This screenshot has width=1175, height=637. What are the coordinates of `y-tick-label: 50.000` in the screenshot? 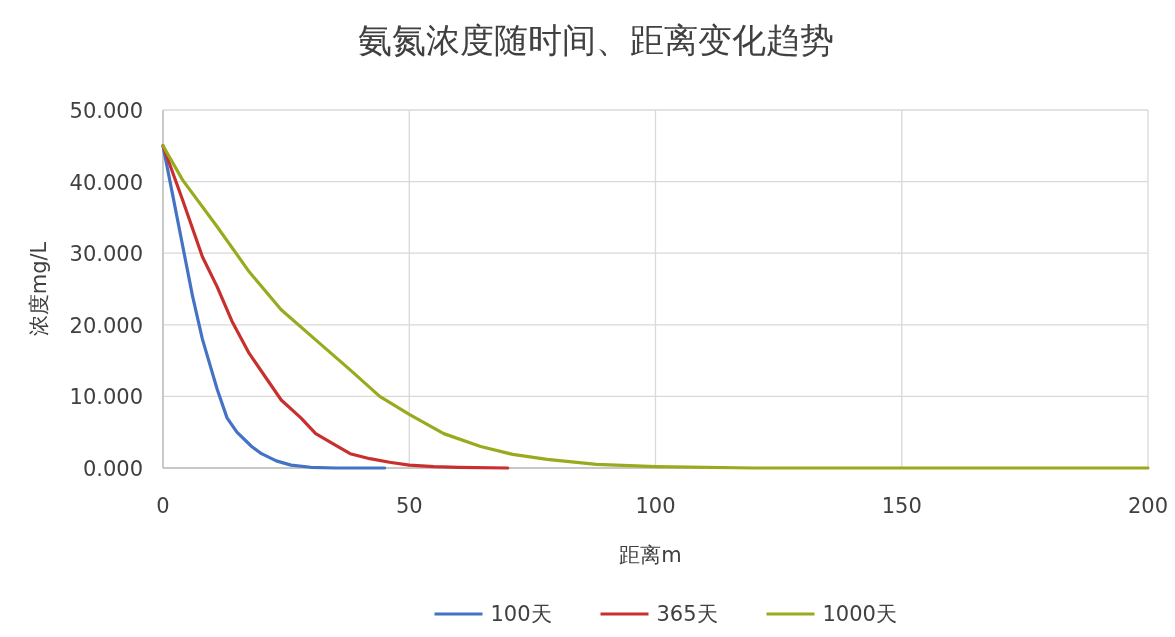 It's located at (106, 111).